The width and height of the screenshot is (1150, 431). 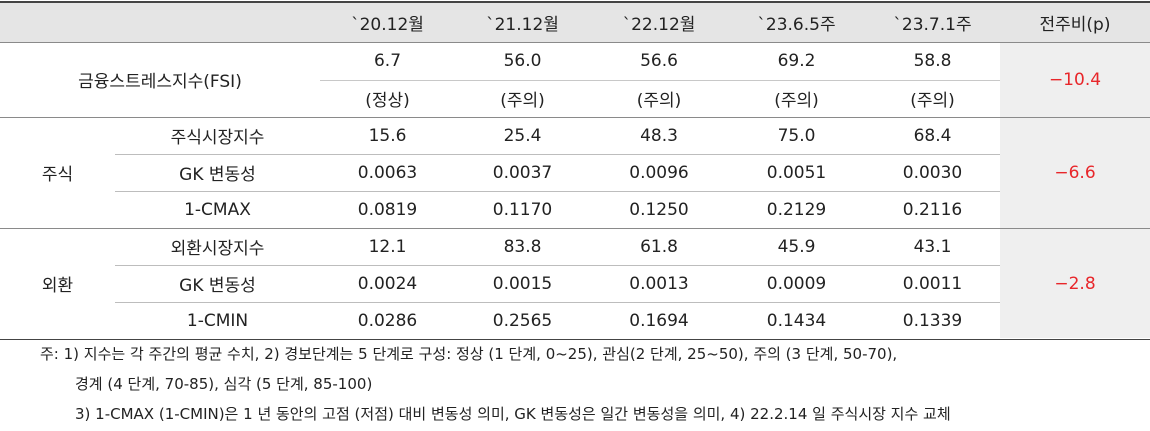 What do you see at coordinates (659, 135) in the screenshot?
I see `value-cell: 48.3` at bounding box center [659, 135].